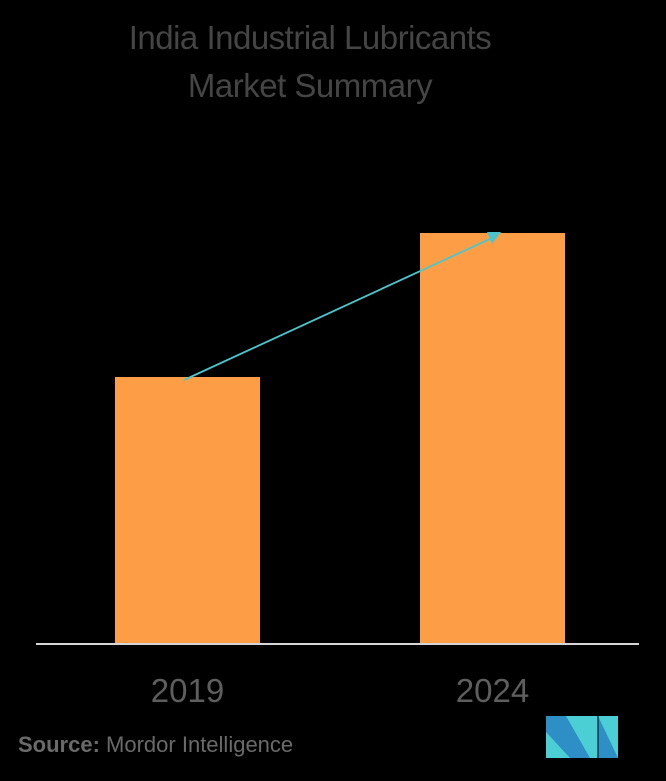 This screenshot has width=666, height=781. What do you see at coordinates (200, 744) in the screenshot?
I see `source-name: Mordor Intelligence` at bounding box center [200, 744].